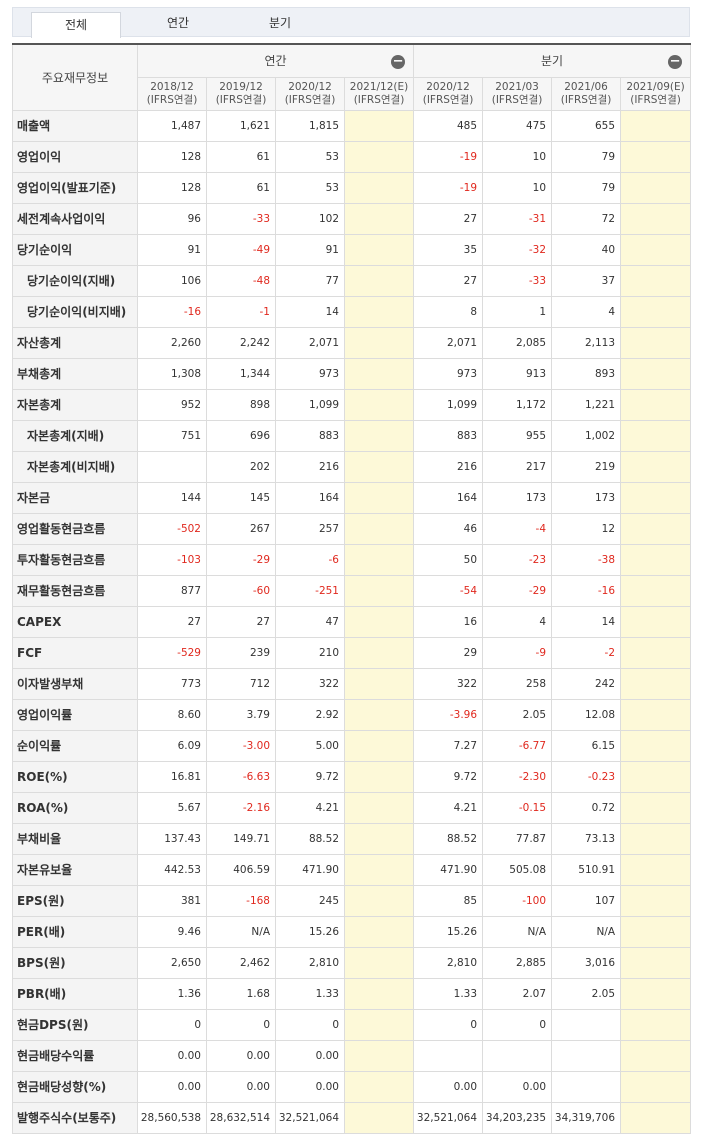  I want to click on table-cell: 1,487, so click(172, 125).